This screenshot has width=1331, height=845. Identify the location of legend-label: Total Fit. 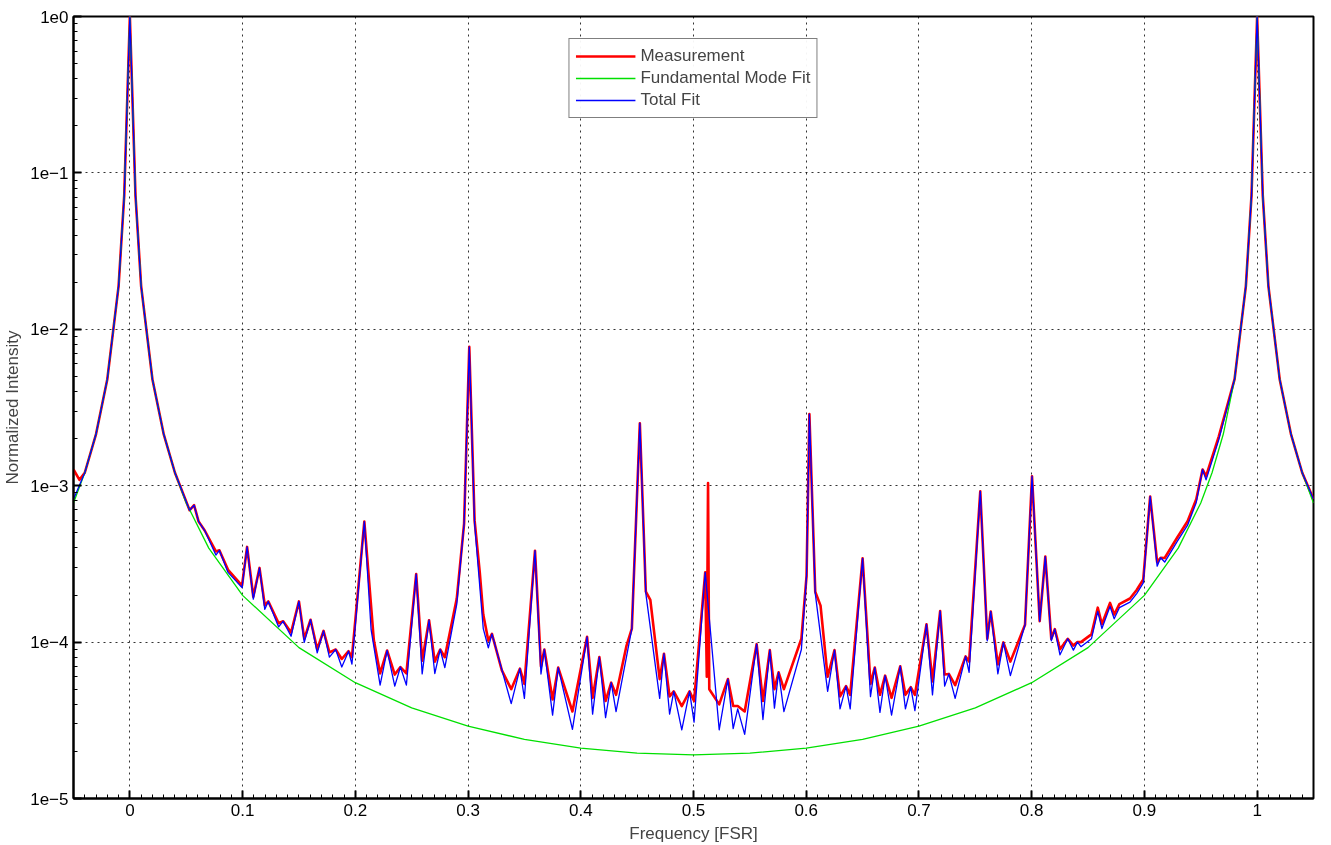
(670, 100).